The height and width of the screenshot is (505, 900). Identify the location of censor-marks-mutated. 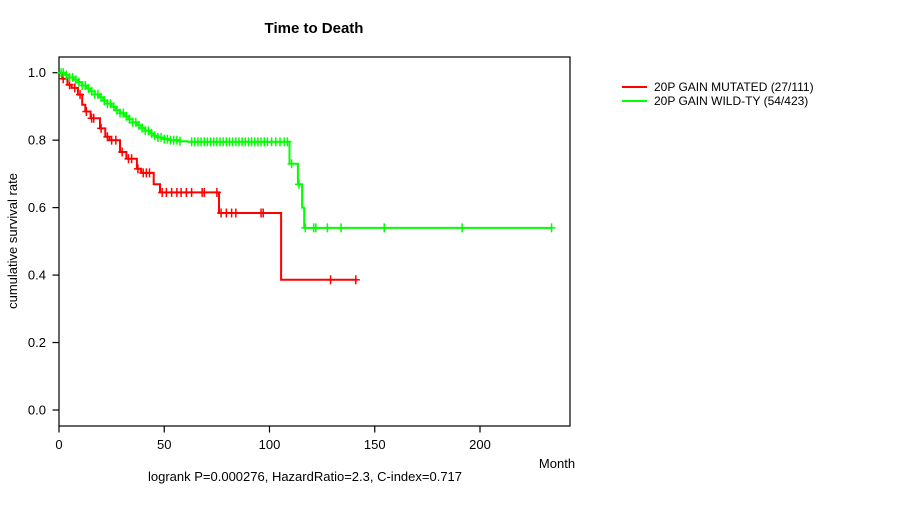
(209, 179).